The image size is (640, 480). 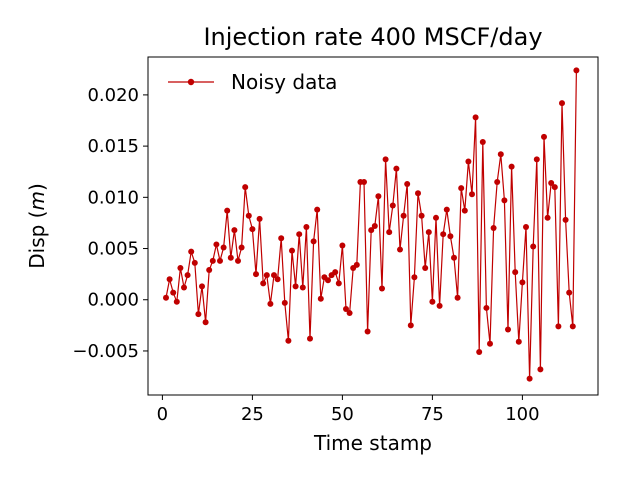 I want to click on legend: Noisy data, so click(x=252, y=82).